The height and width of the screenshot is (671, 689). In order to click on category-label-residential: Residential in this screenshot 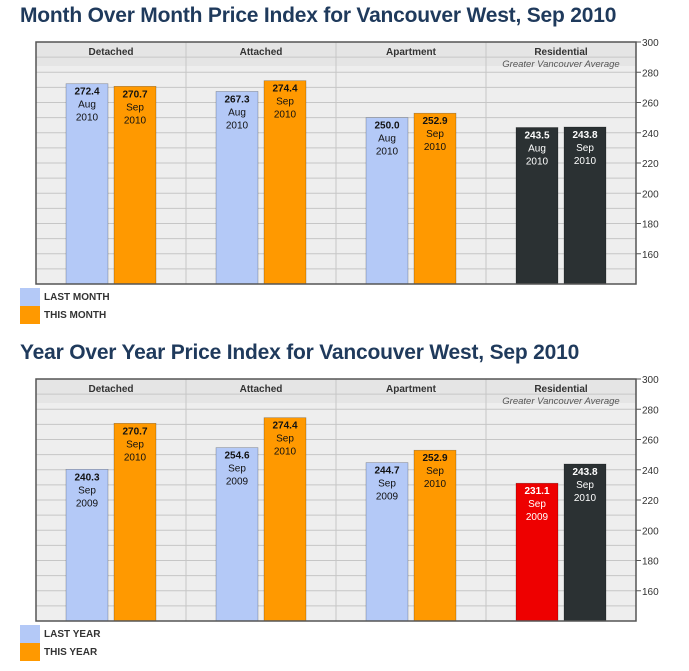, I will do `click(561, 389)`.